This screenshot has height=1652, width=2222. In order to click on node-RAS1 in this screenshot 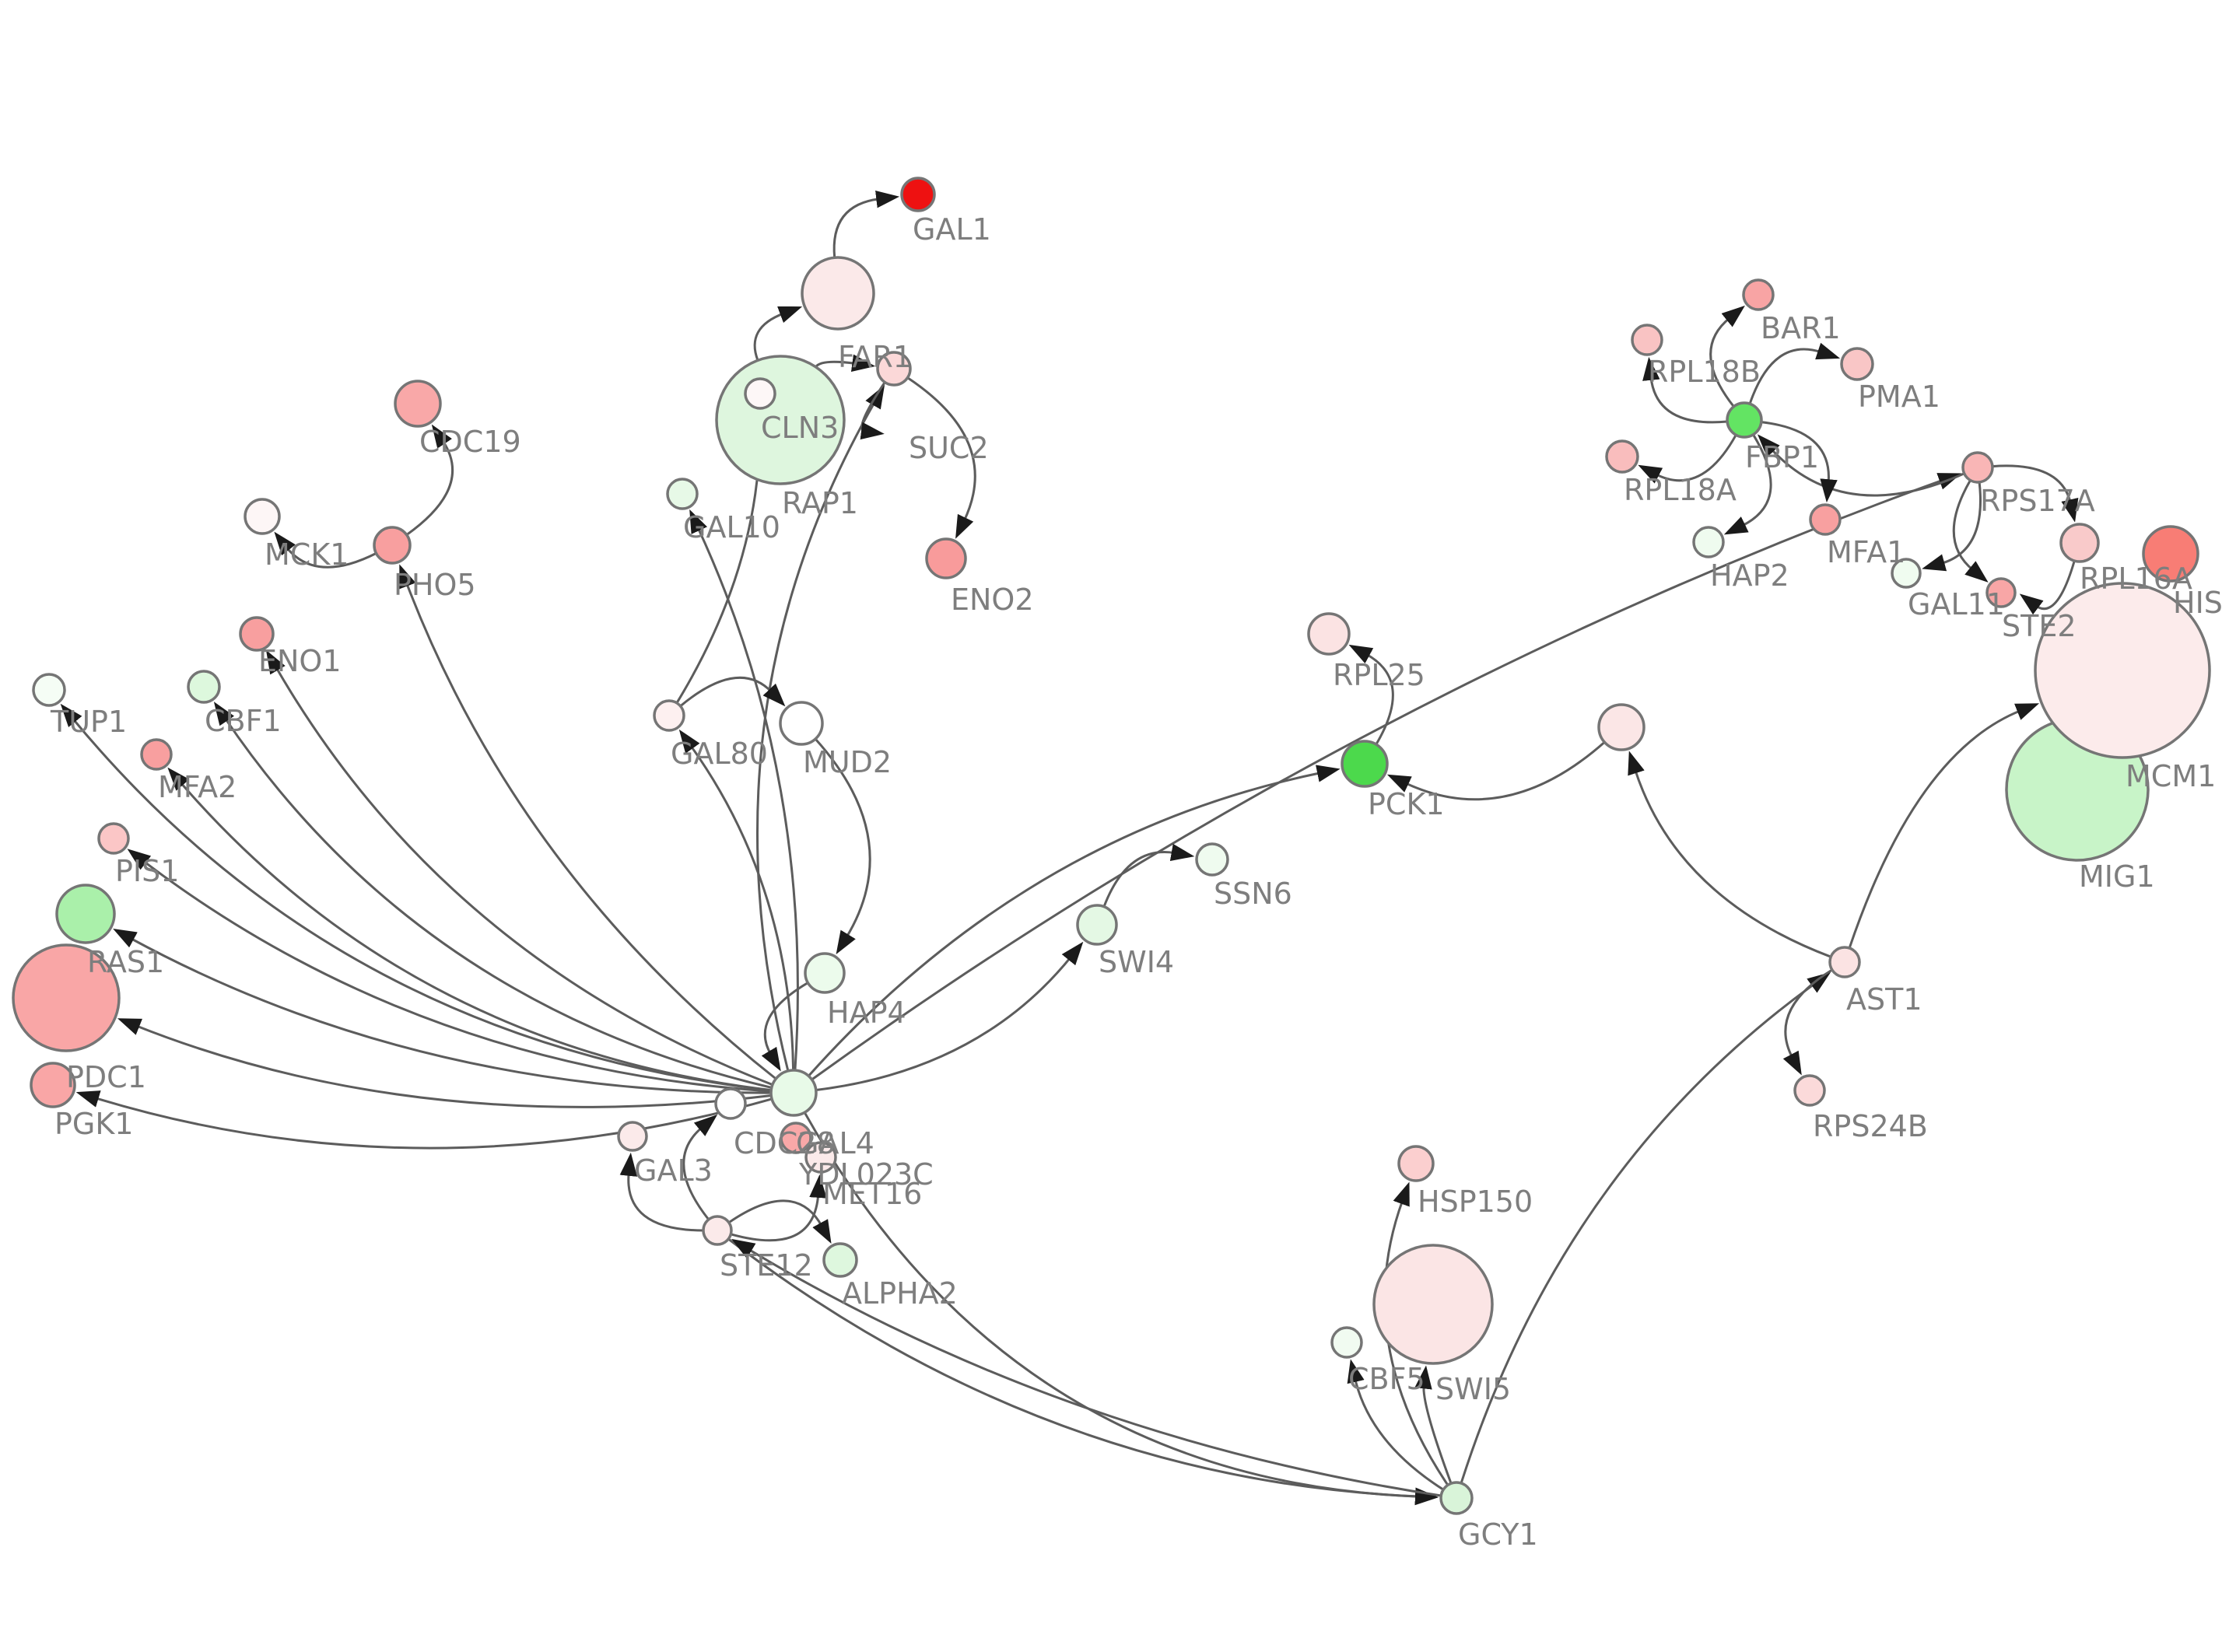, I will do `click(85, 914)`.